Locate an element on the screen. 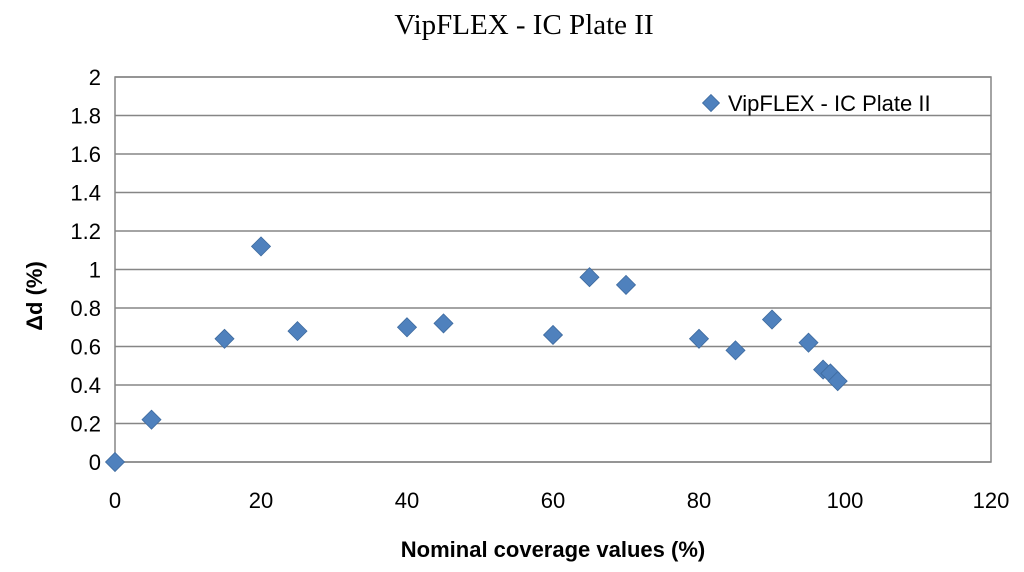 Image resolution: width=1024 pixels, height=572 pixels. x-tick-label: 80 is located at coordinates (699, 500).